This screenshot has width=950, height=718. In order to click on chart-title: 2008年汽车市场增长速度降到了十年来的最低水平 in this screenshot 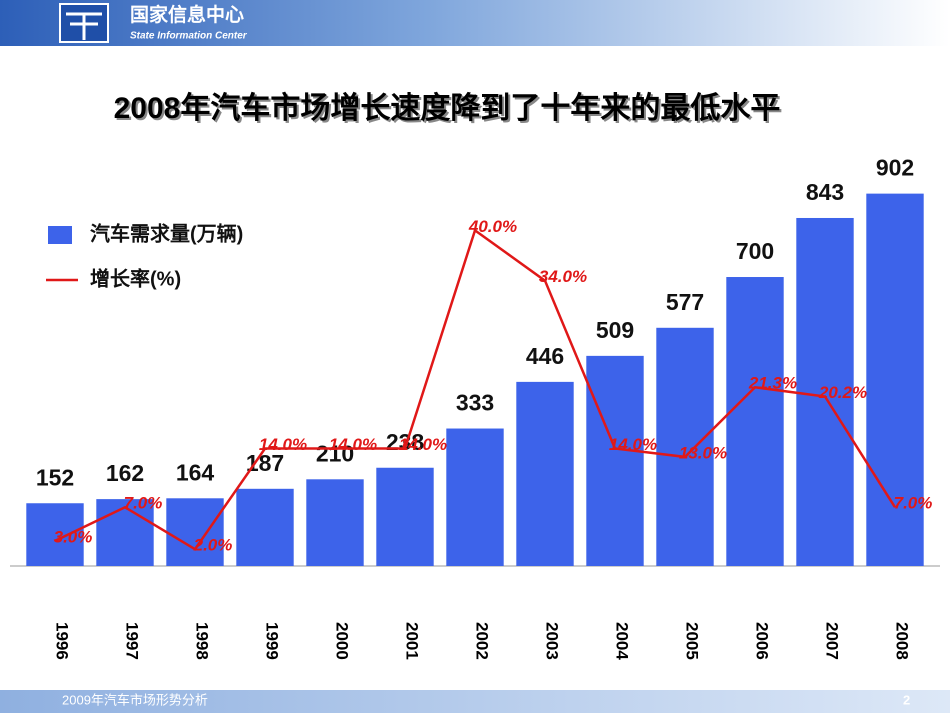, I will do `click(447, 108)`.